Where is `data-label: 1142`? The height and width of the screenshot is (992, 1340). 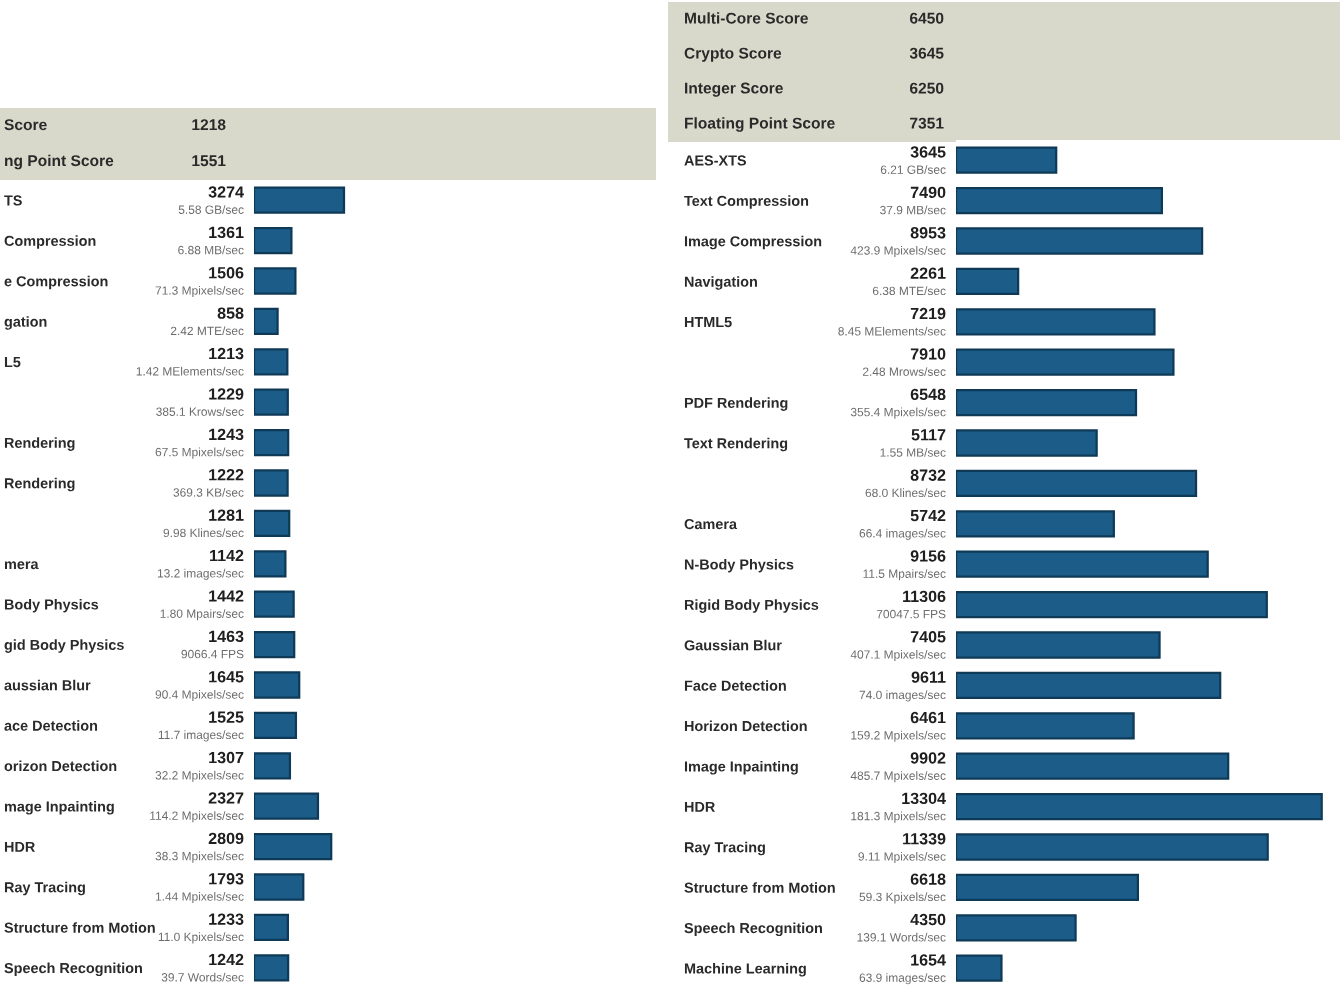 data-label: 1142 is located at coordinates (227, 555).